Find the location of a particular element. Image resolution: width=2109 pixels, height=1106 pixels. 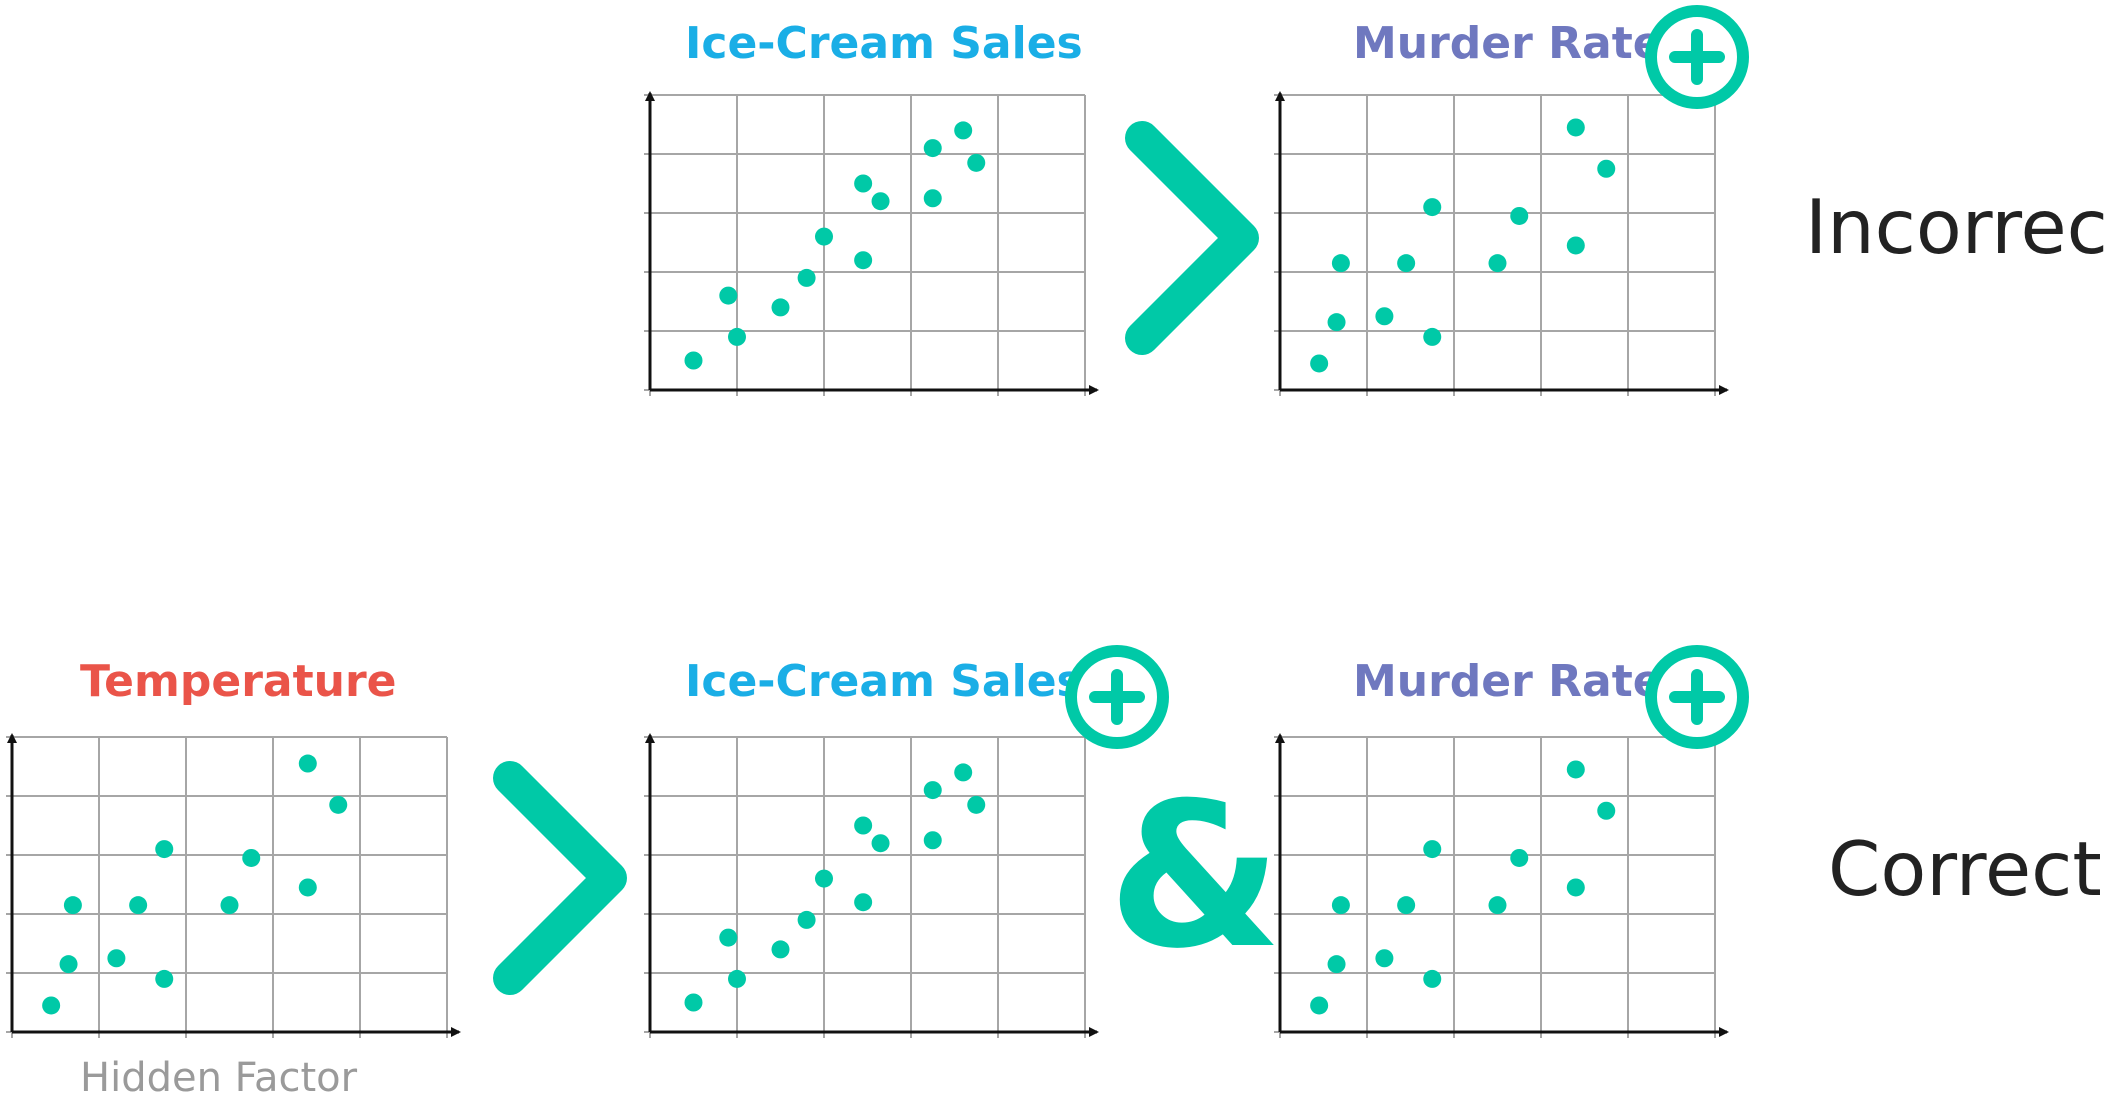

ice-cream-2-scatter-plot is located at coordinates (871, 885).